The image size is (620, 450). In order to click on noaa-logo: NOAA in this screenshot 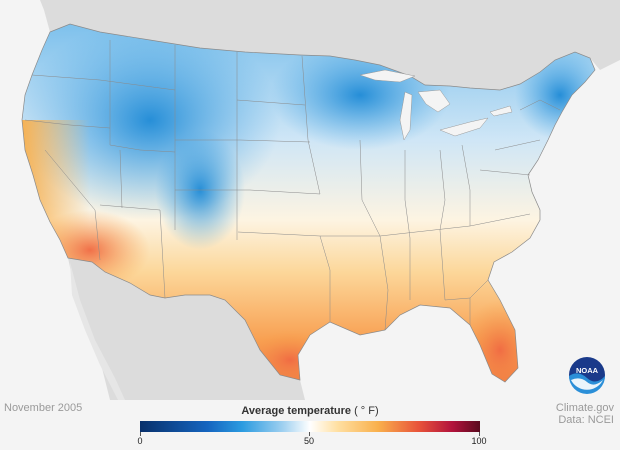, I will do `click(587, 375)`.